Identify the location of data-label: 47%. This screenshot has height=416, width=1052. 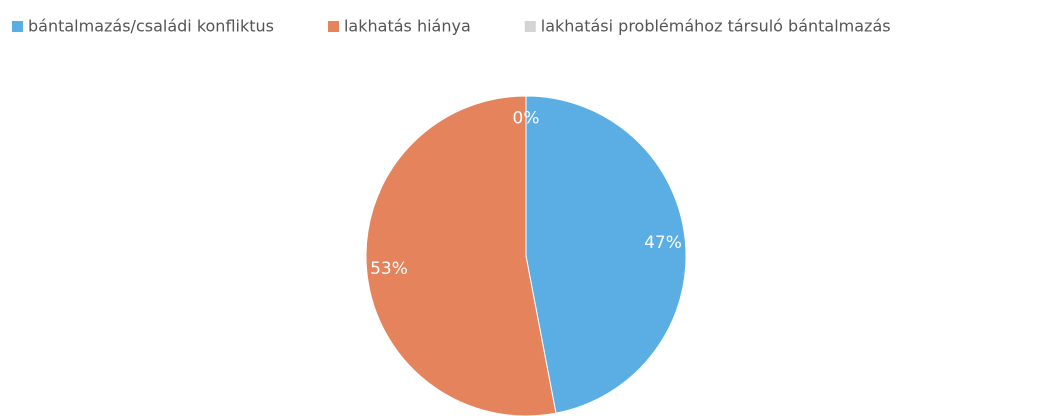
(663, 243).